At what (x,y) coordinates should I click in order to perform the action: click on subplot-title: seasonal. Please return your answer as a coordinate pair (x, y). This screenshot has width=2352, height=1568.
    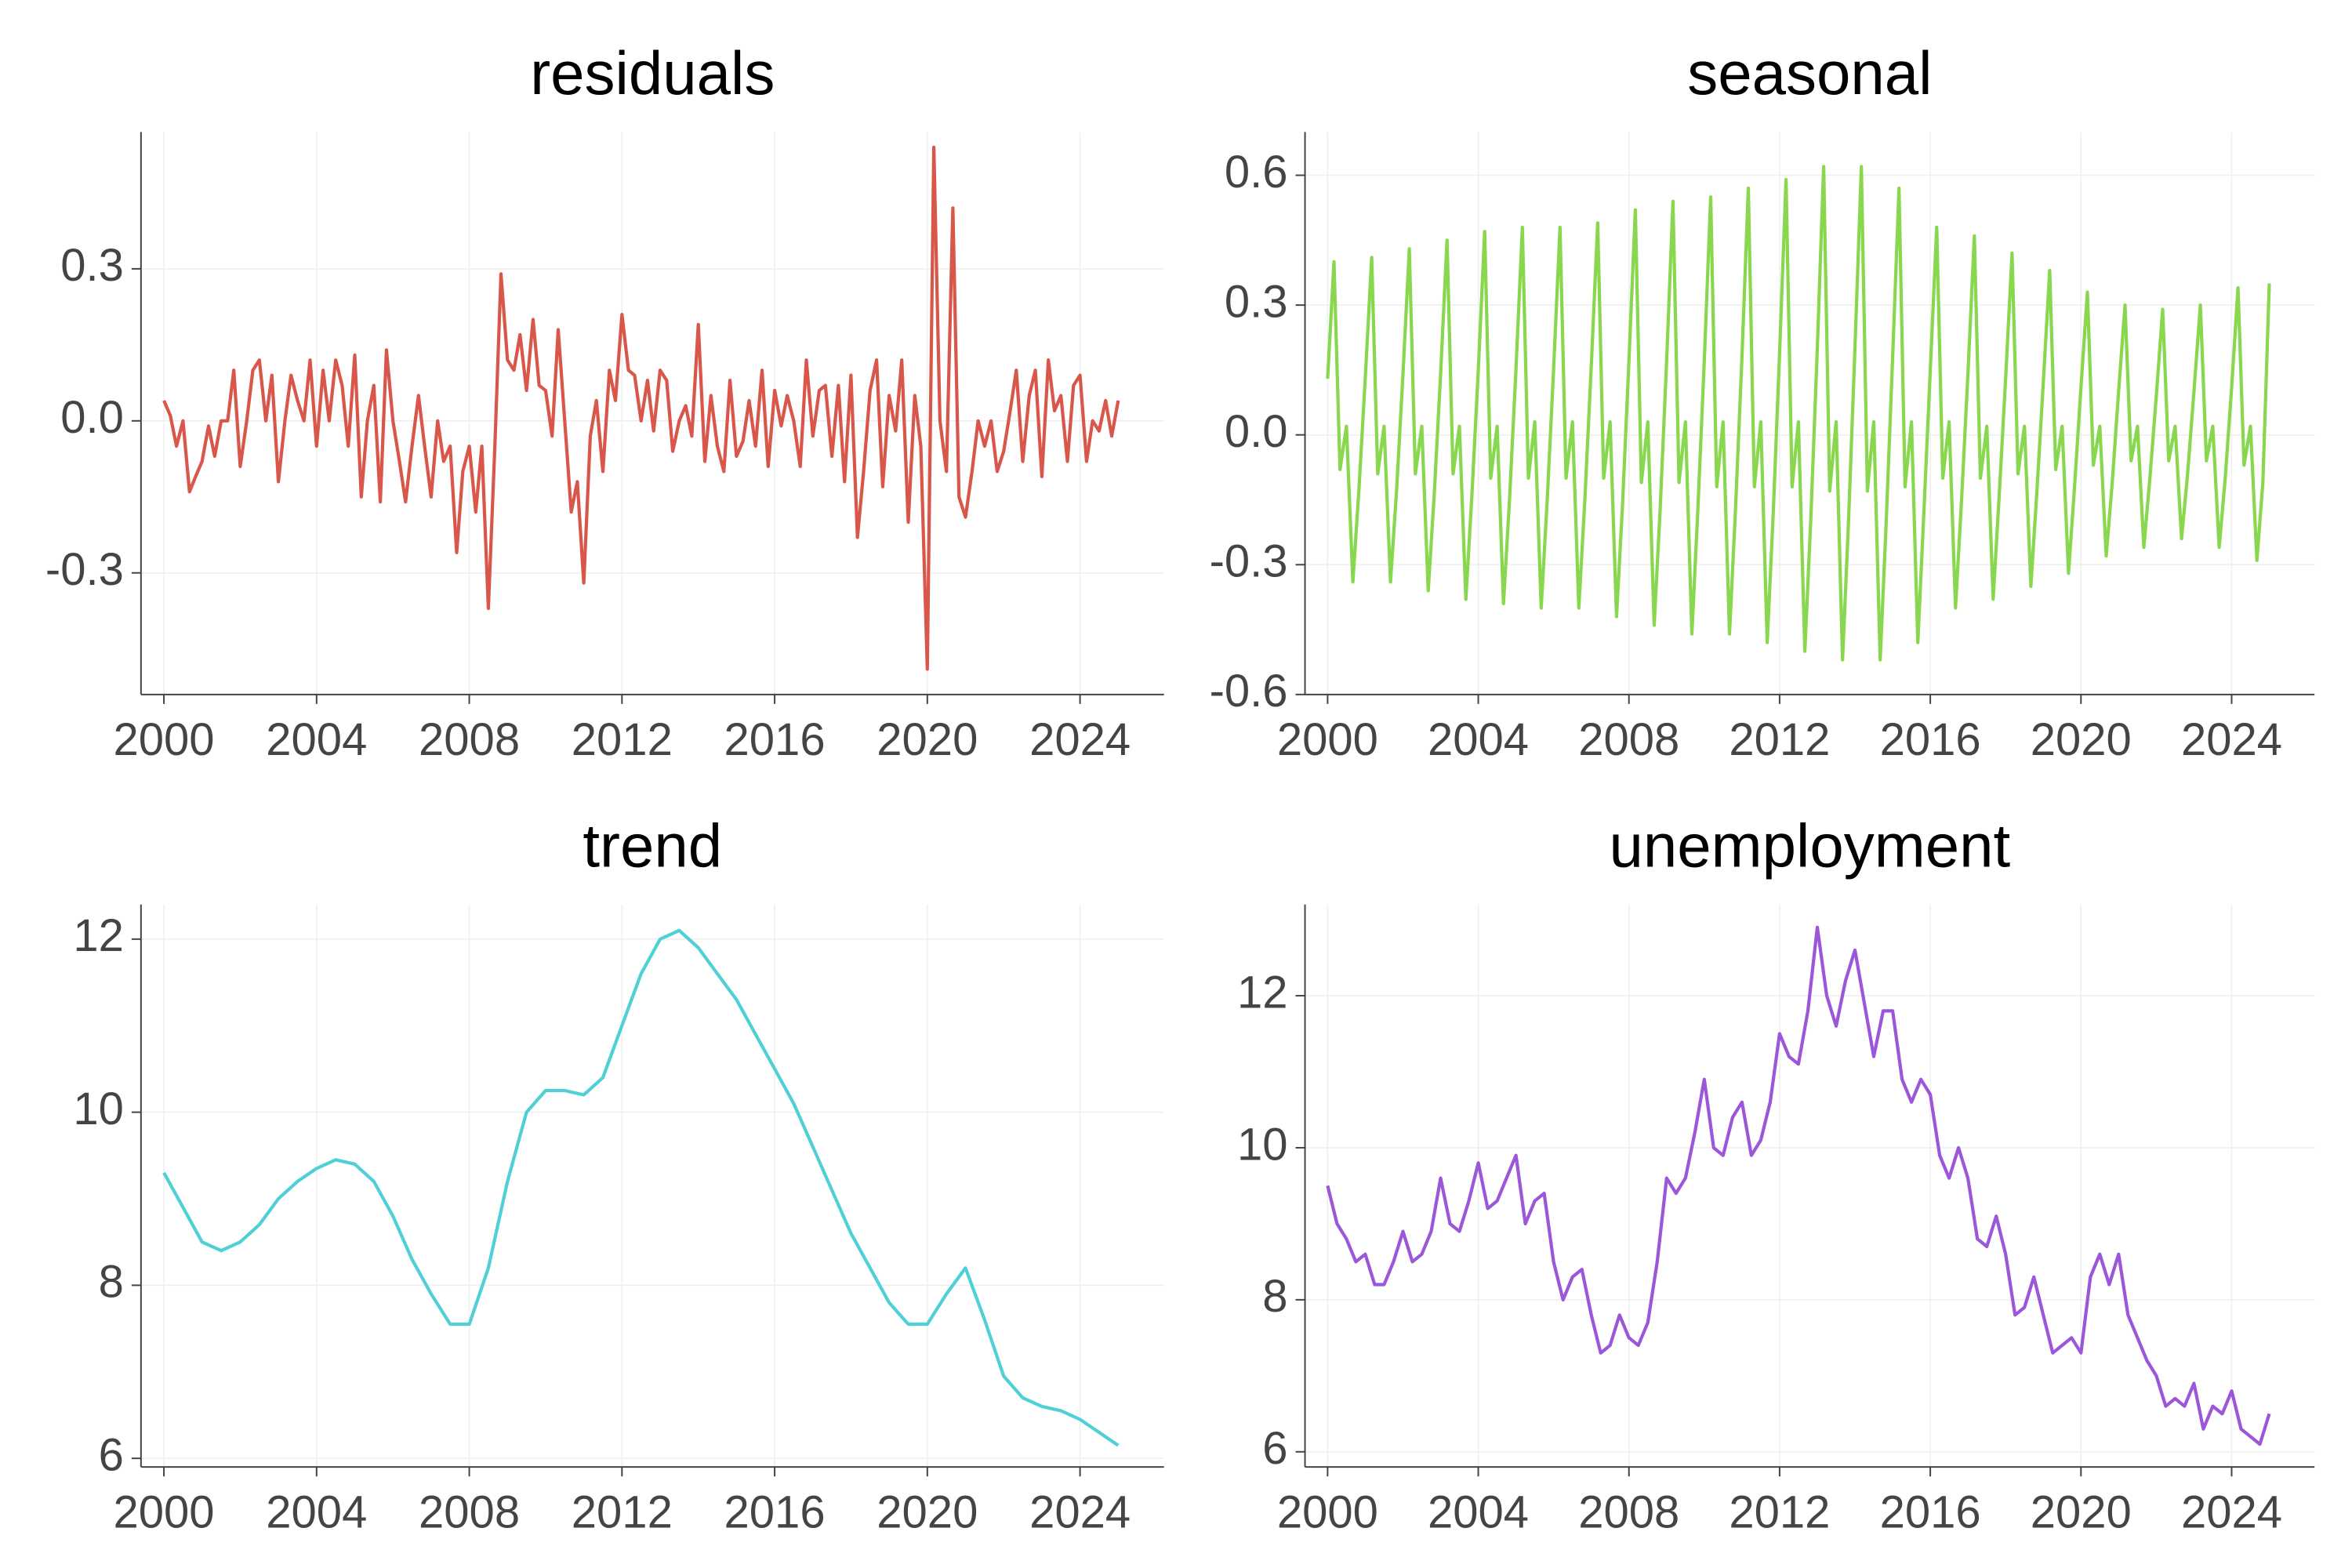
    Looking at the image, I should click on (1809, 72).